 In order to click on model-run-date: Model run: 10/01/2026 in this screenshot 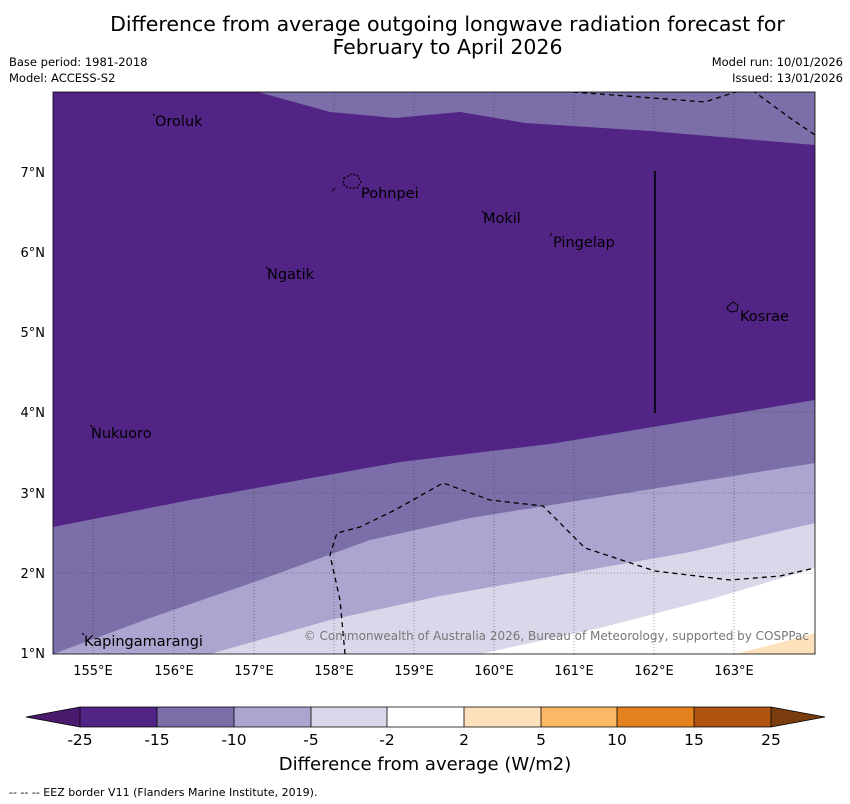, I will do `click(777, 62)`.